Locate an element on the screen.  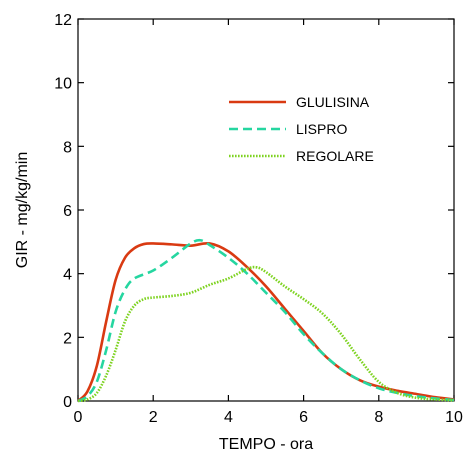
legend-label-lispro: LISPRO is located at coordinates (321, 129).